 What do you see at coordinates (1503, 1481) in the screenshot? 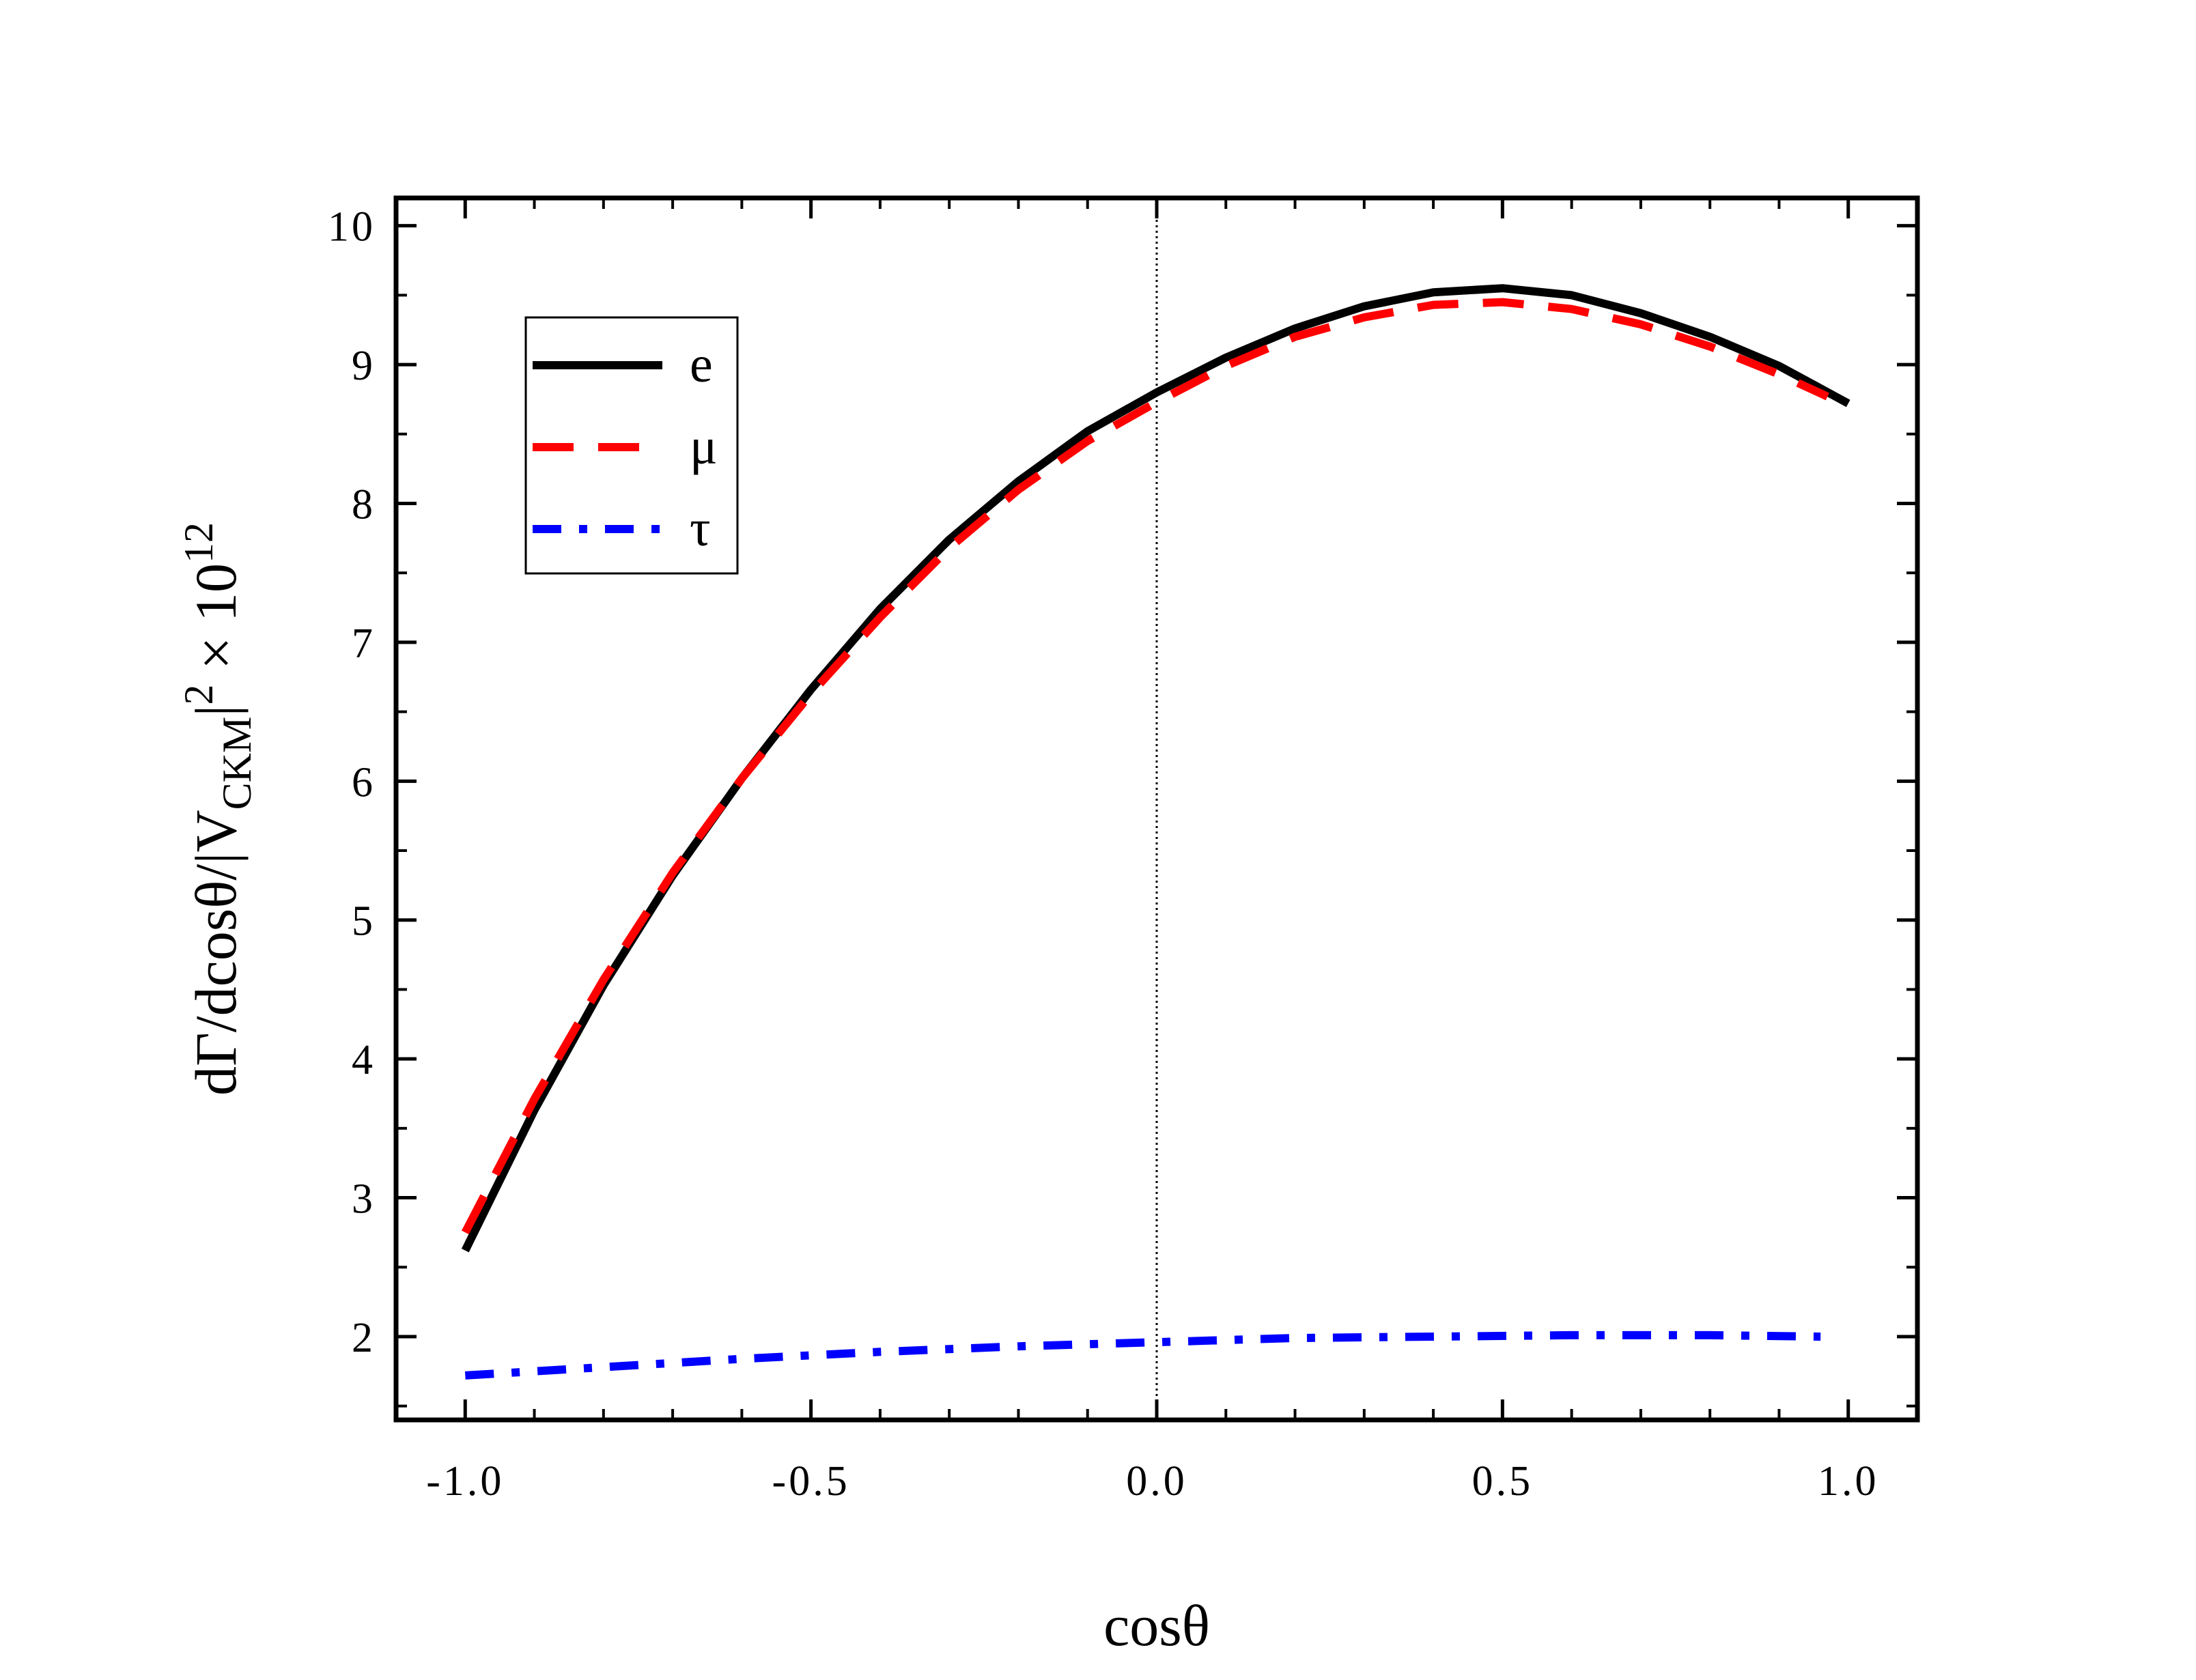
I see `x-tick-label: 0.5` at bounding box center [1503, 1481].